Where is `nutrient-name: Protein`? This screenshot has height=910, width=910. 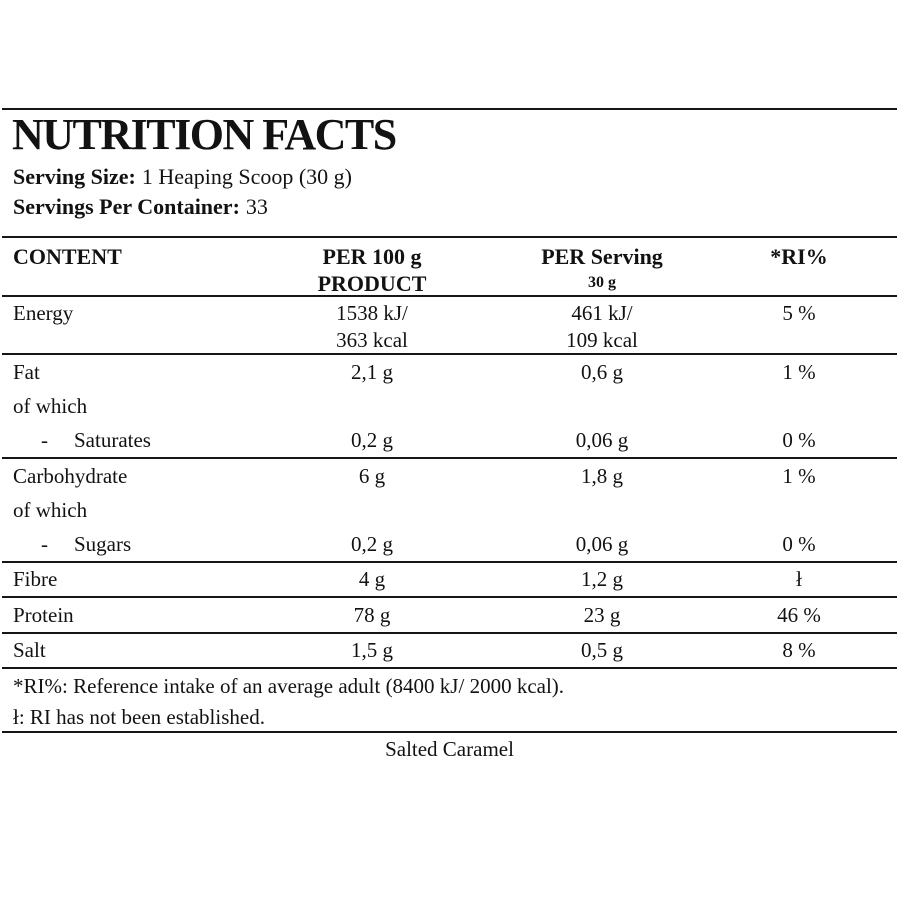
nutrient-name: Protein is located at coordinates (43, 614).